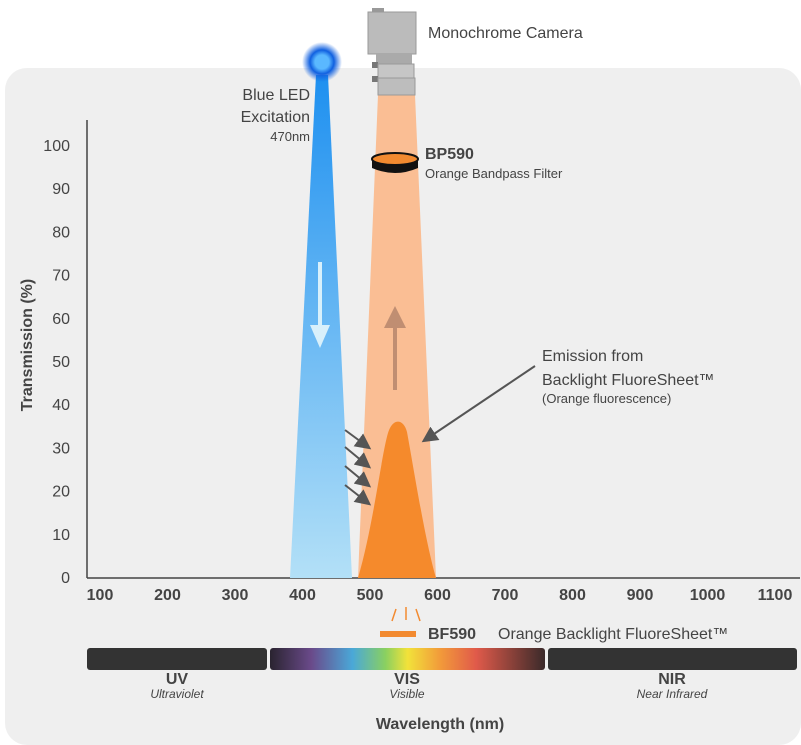 The image size is (801, 745). Describe the element at coordinates (672, 694) in the screenshot. I see `band-description: Near Infrared` at that location.